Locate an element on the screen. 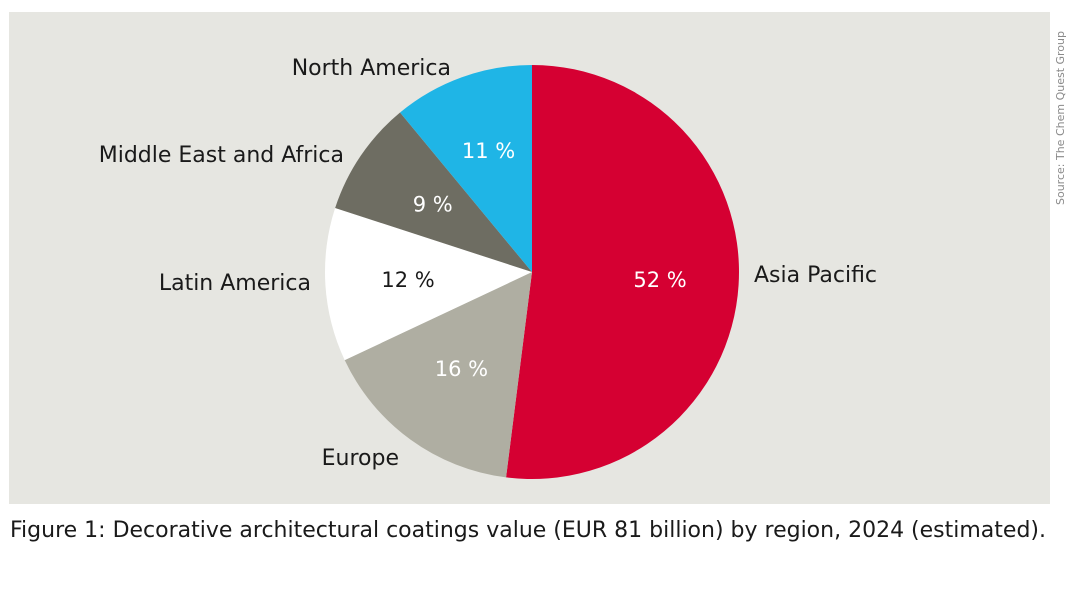 The height and width of the screenshot is (590, 1080). pie-value-label: 9 % is located at coordinates (433, 205).